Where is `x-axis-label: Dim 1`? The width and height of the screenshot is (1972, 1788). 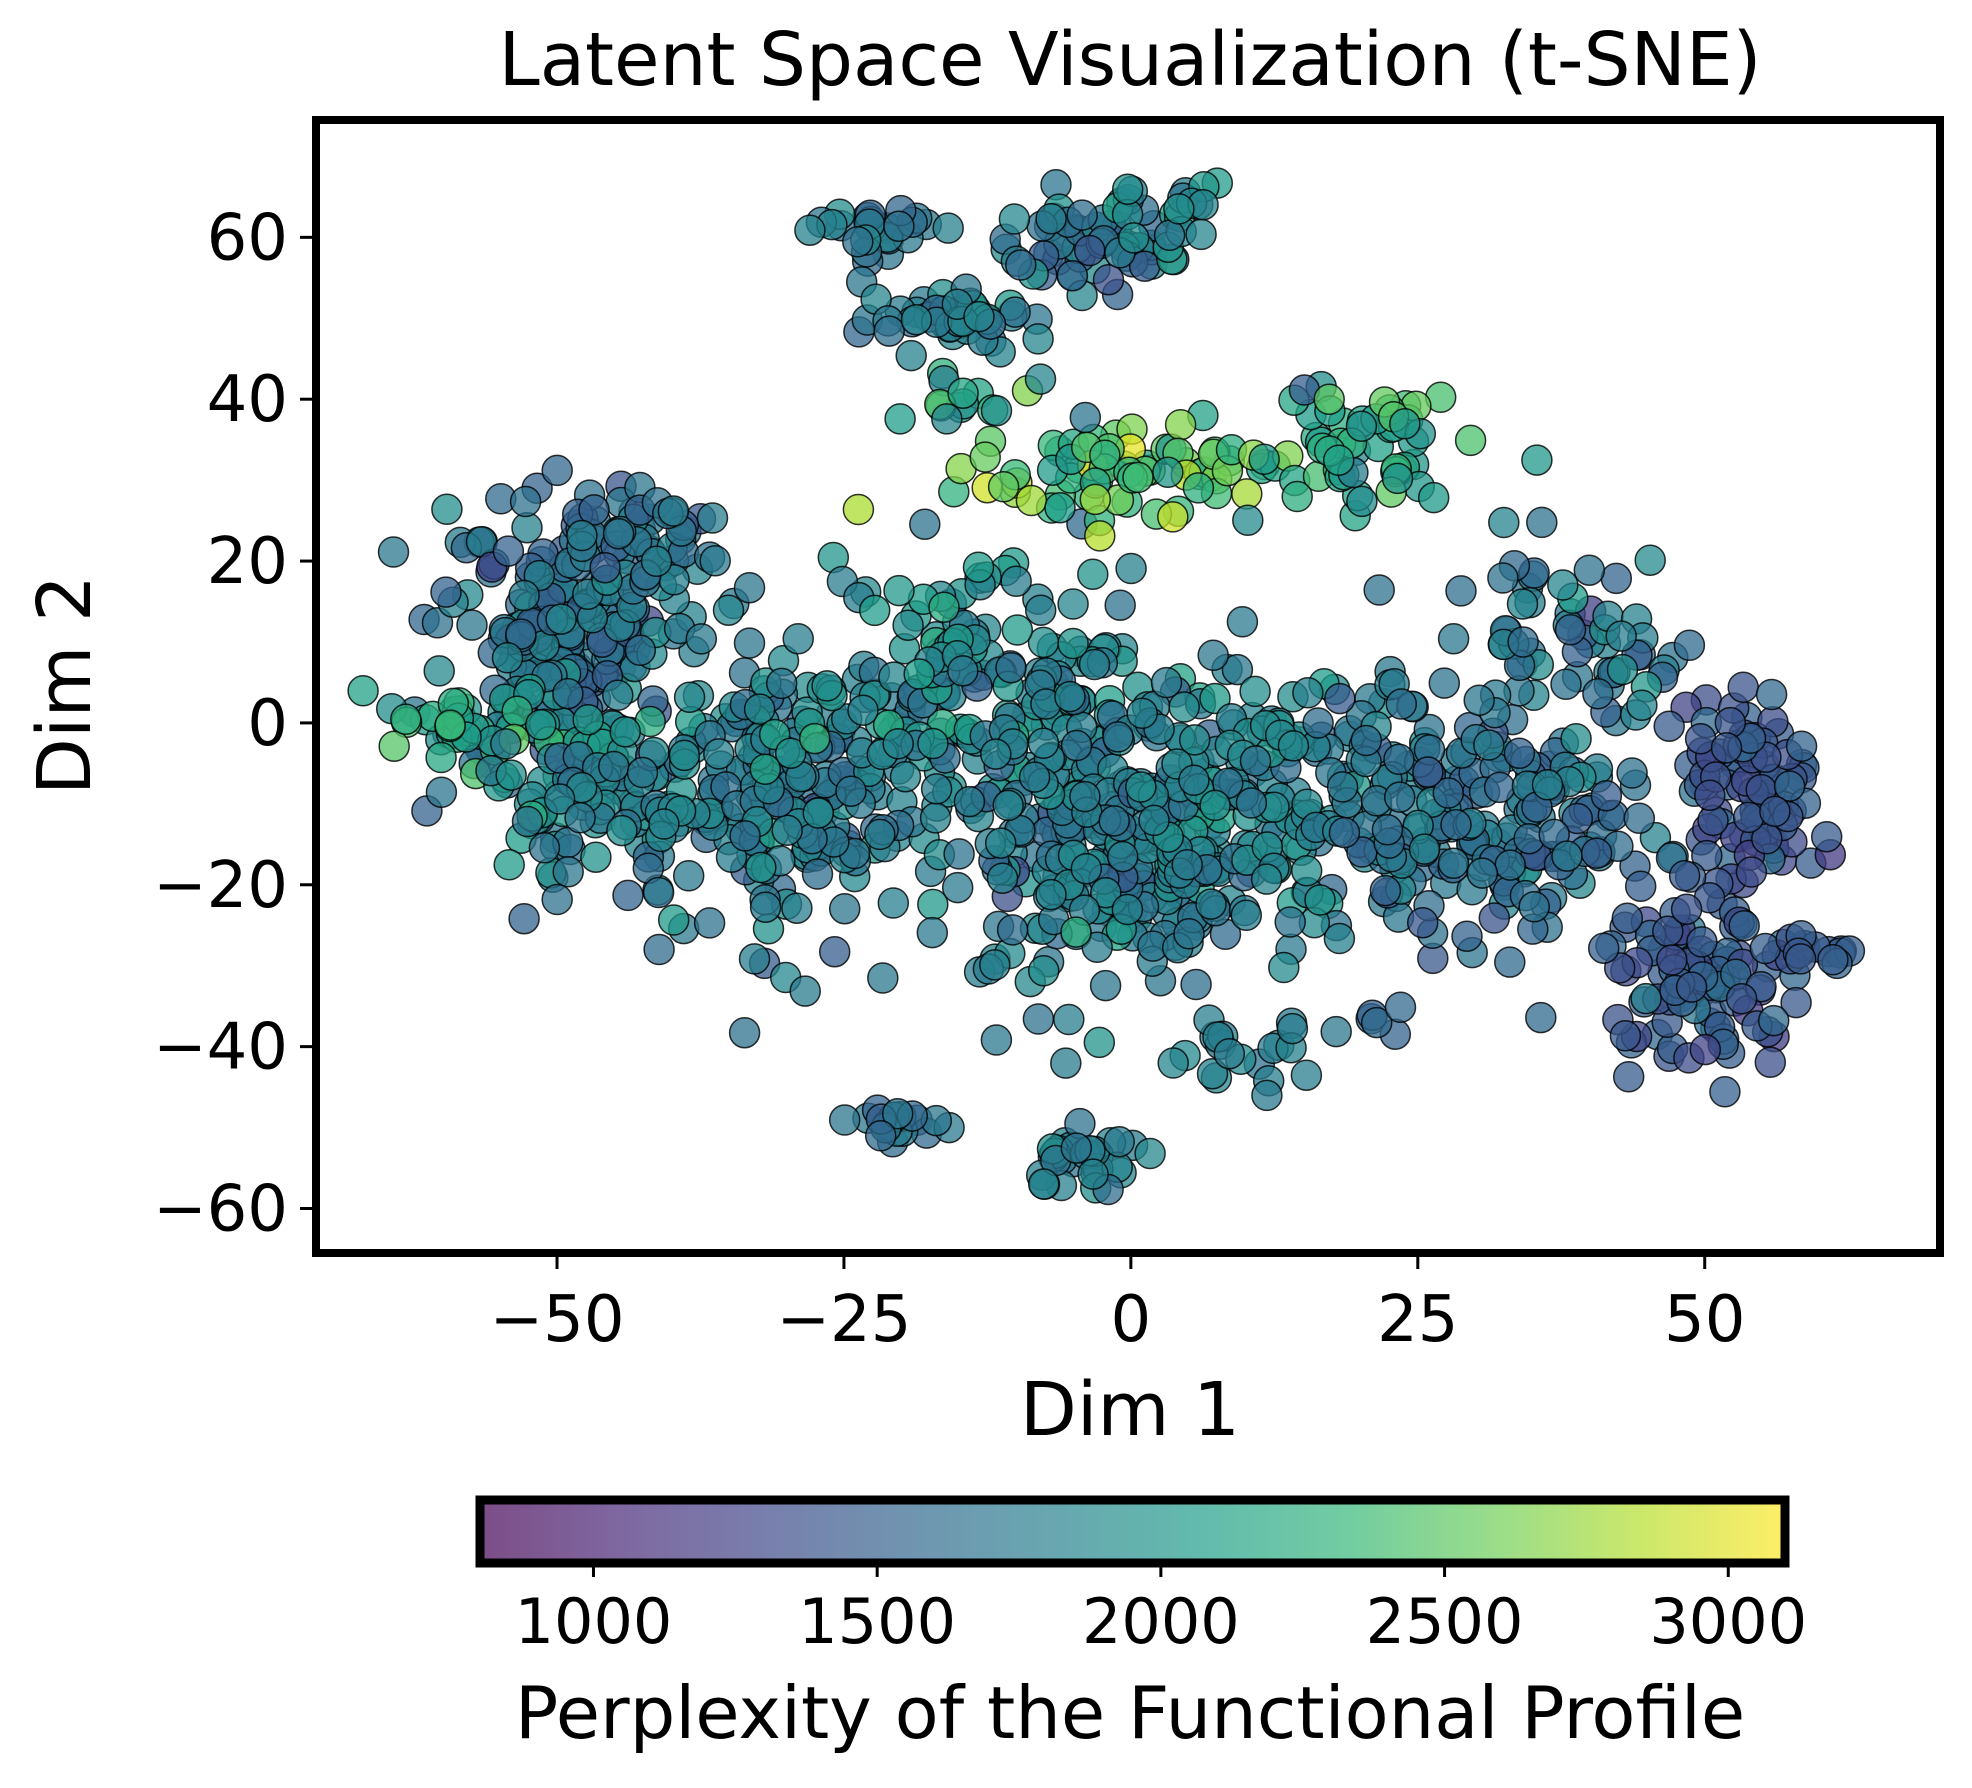 x-axis-label: Dim 1 is located at coordinates (1130, 1410).